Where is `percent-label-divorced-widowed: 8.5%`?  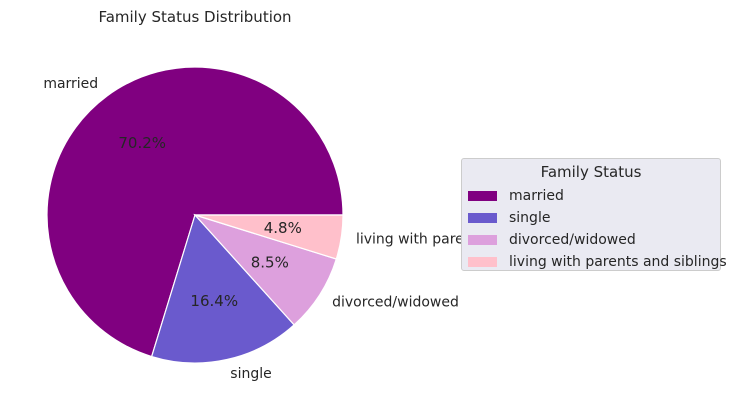
percent-label-divorced-widowed: 8.5% is located at coordinates (270, 262).